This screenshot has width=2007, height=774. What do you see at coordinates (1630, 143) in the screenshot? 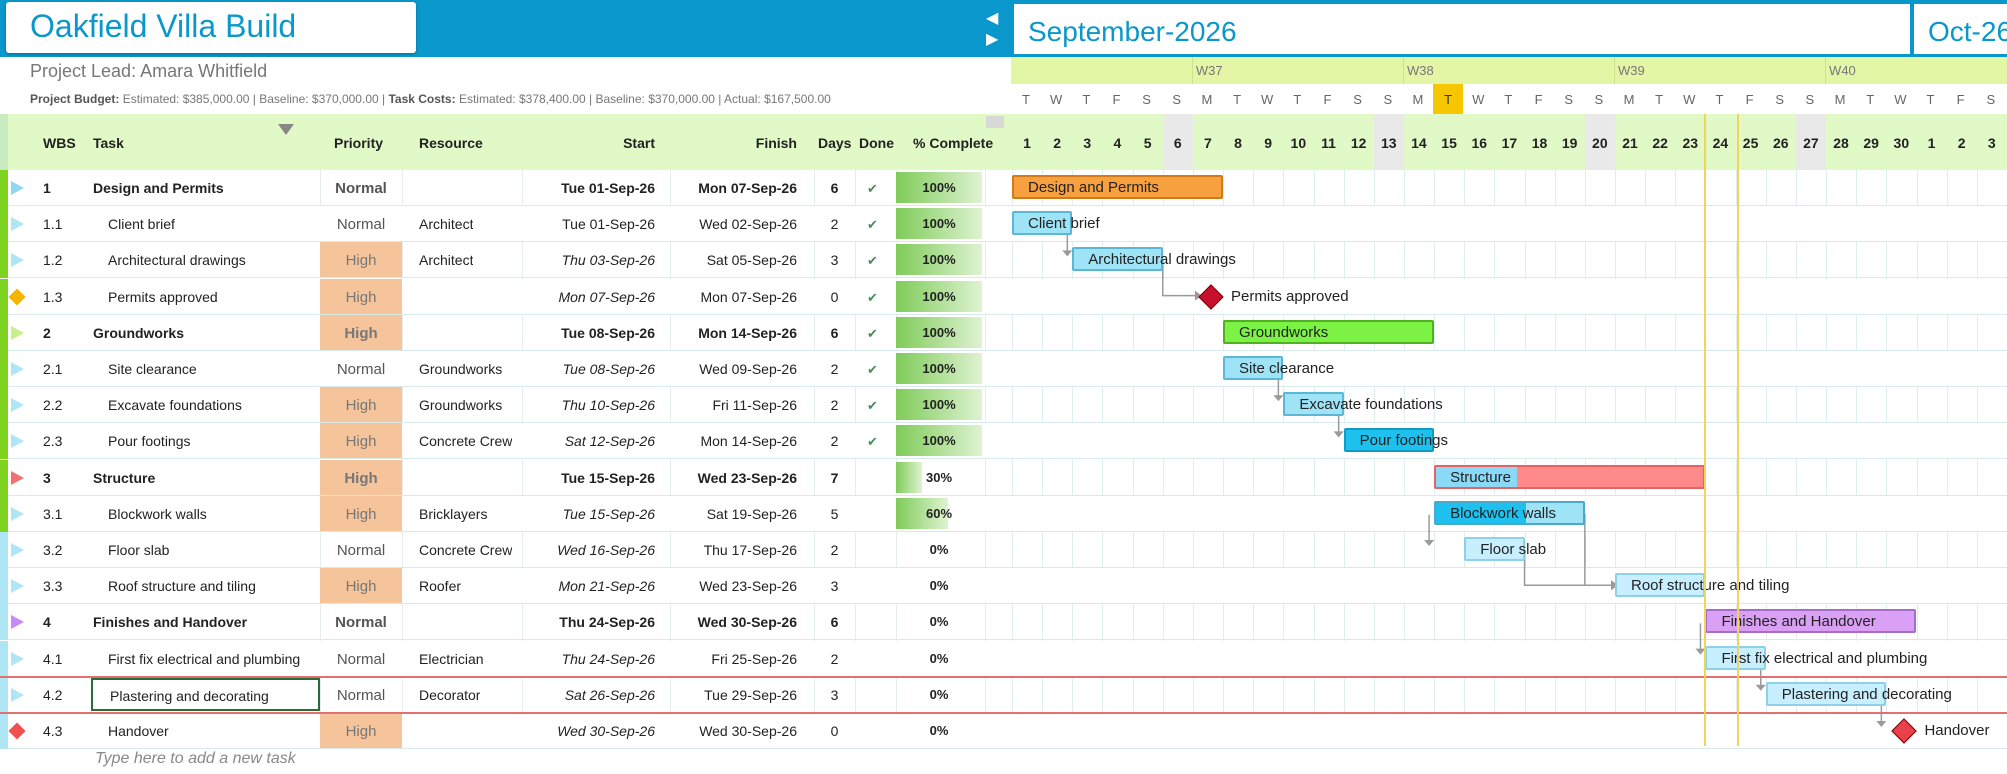
I see `day-number: 21` at bounding box center [1630, 143].